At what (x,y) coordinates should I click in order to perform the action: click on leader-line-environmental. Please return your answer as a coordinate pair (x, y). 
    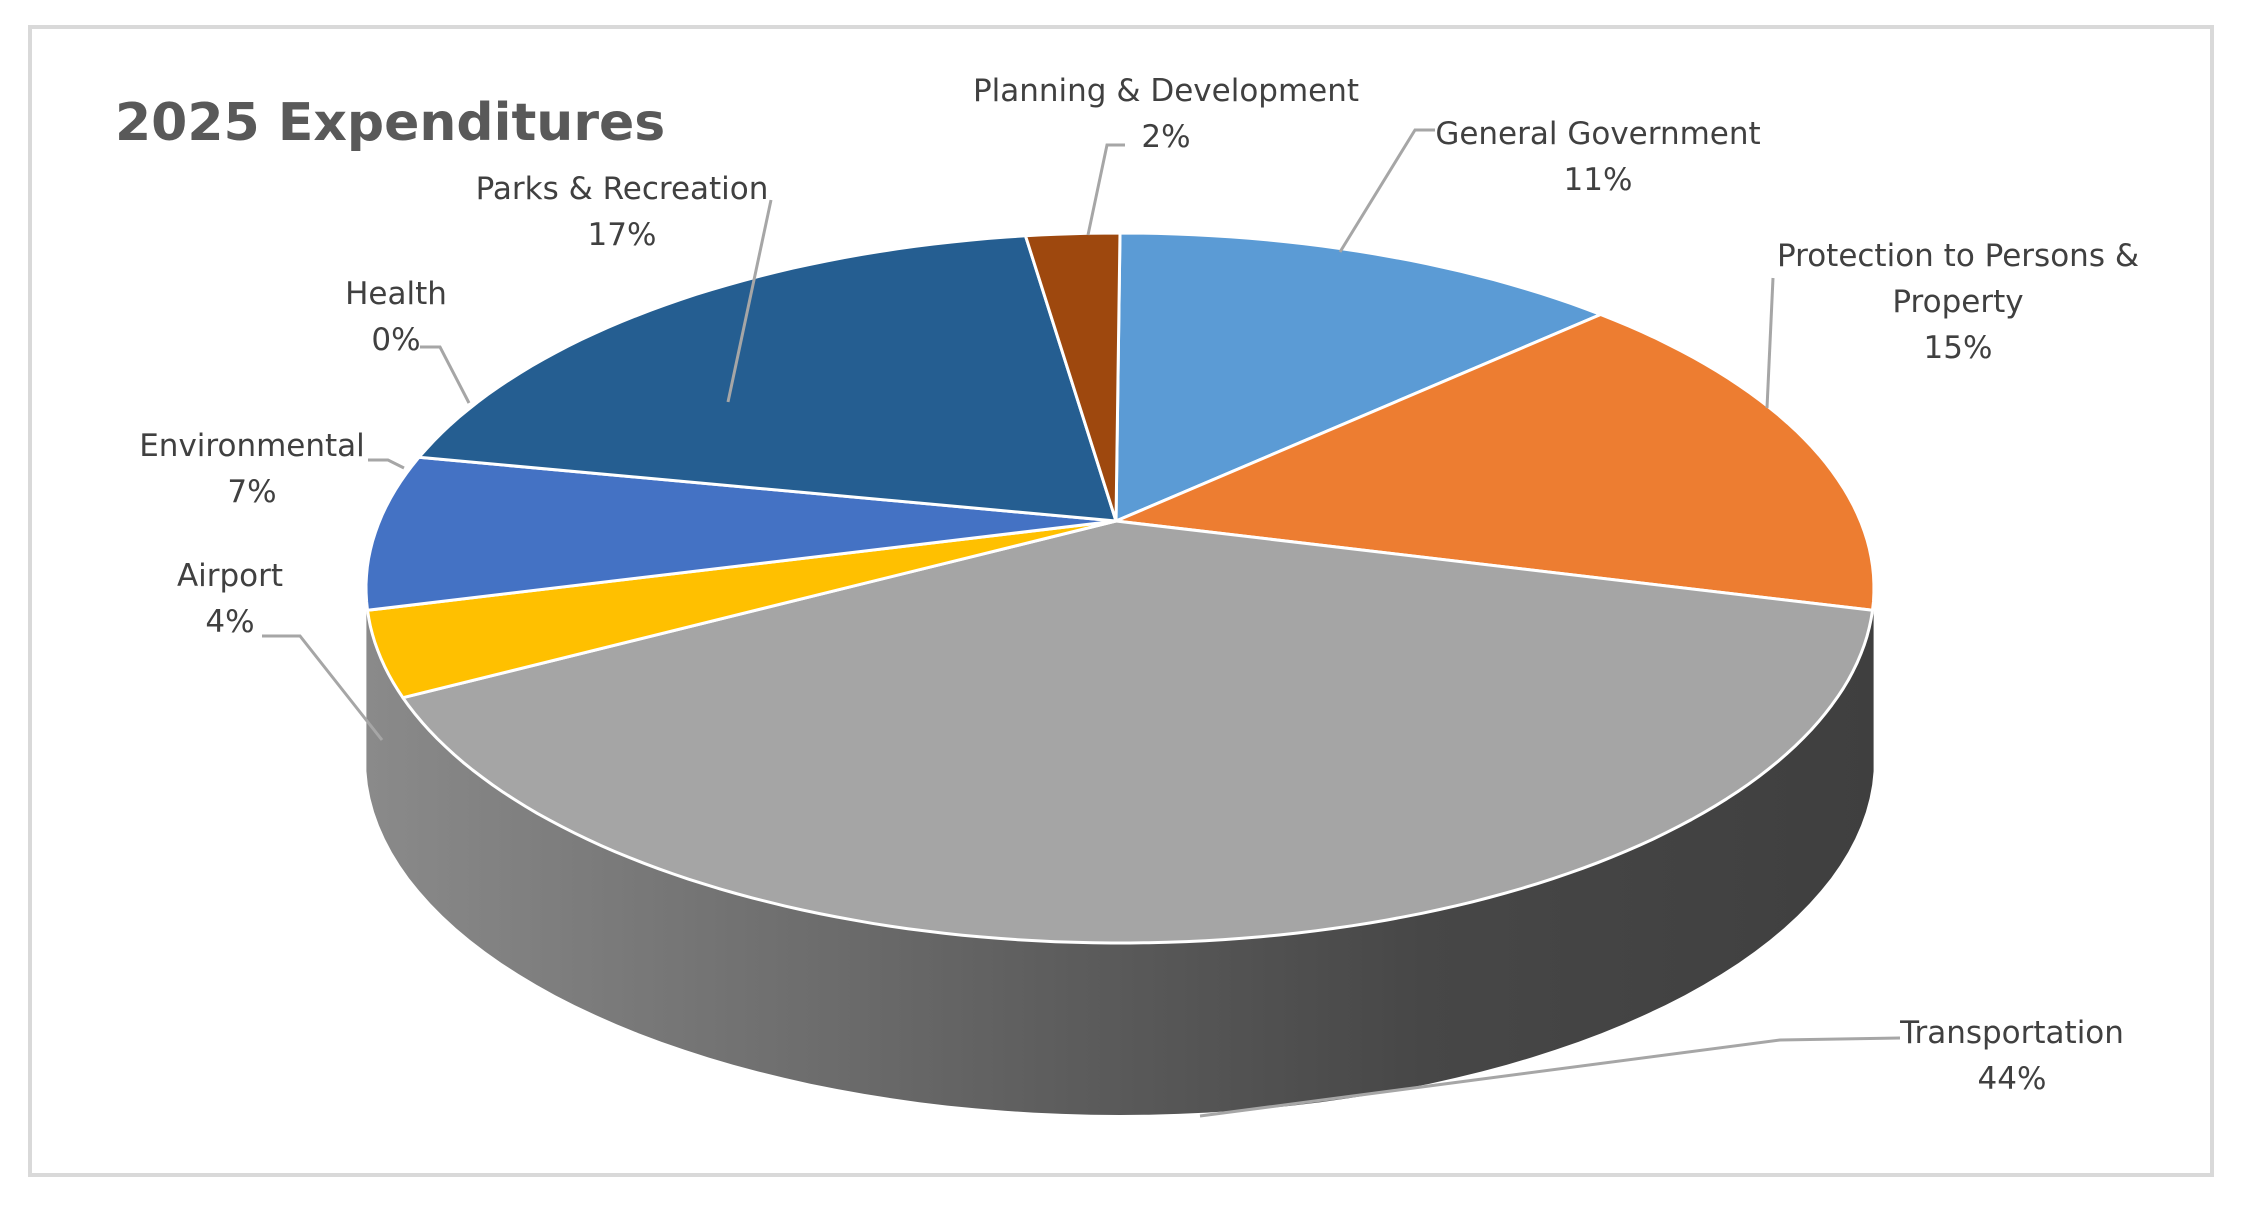
    Looking at the image, I should click on (386, 464).